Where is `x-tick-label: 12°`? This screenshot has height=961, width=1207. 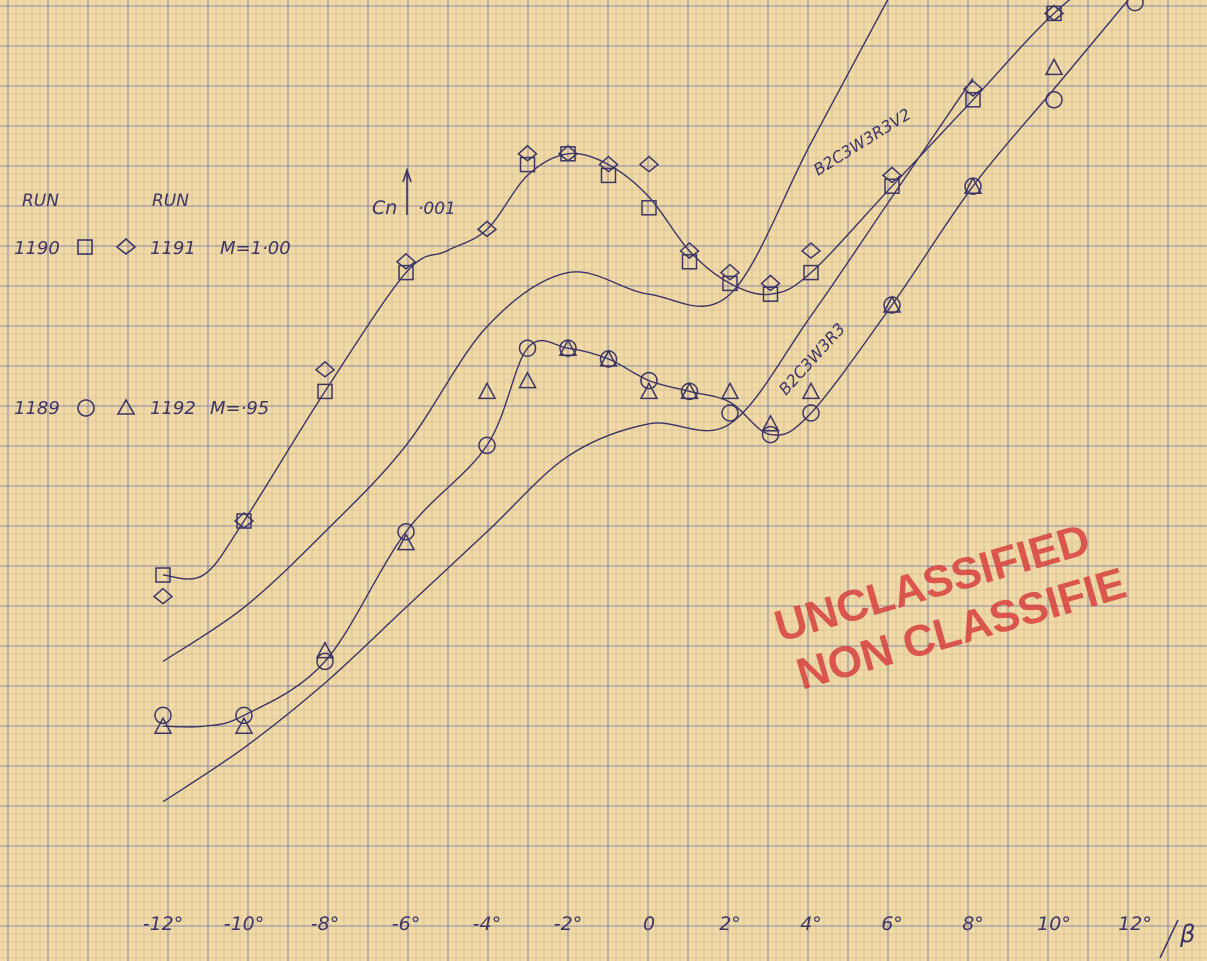
x-tick-label: 12° is located at coordinates (1135, 924).